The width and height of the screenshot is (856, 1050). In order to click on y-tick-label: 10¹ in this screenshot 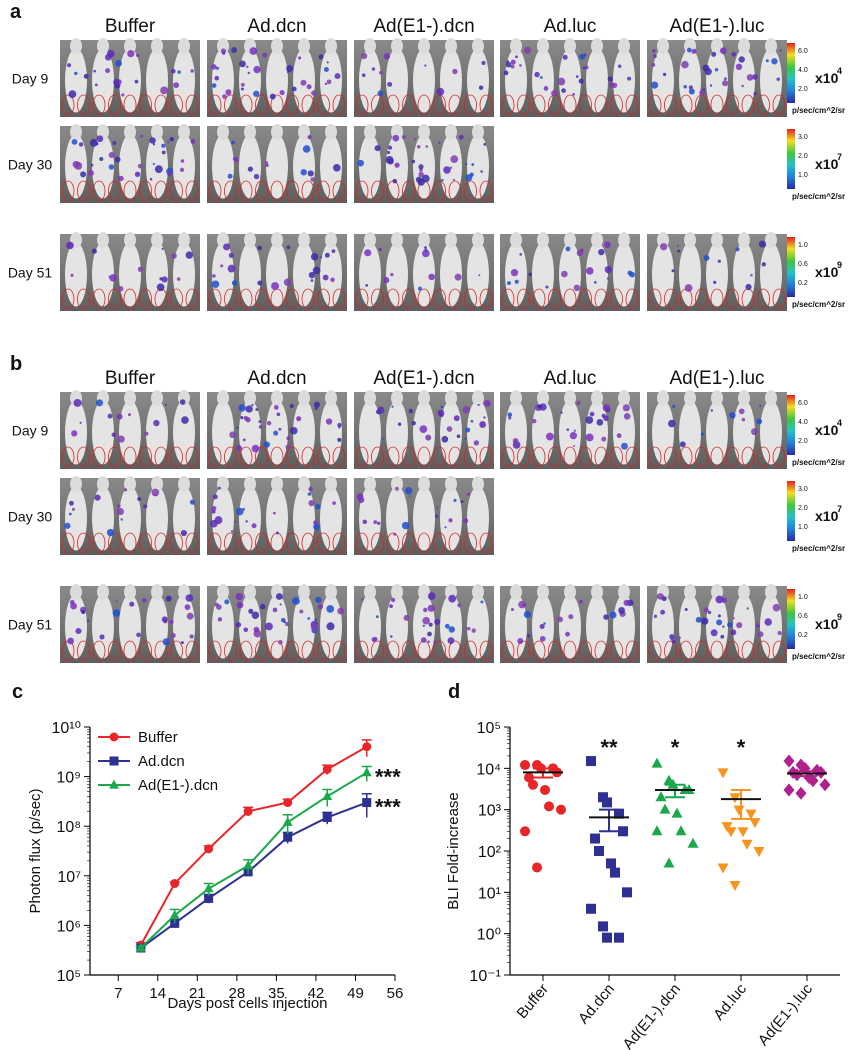, I will do `click(489, 893)`.